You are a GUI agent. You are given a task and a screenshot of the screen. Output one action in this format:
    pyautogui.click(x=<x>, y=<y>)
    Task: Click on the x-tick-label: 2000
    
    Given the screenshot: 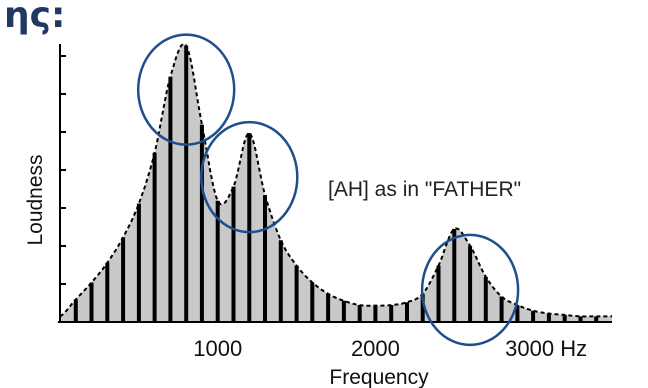 What is the action you would take?
    pyautogui.click(x=375, y=348)
    